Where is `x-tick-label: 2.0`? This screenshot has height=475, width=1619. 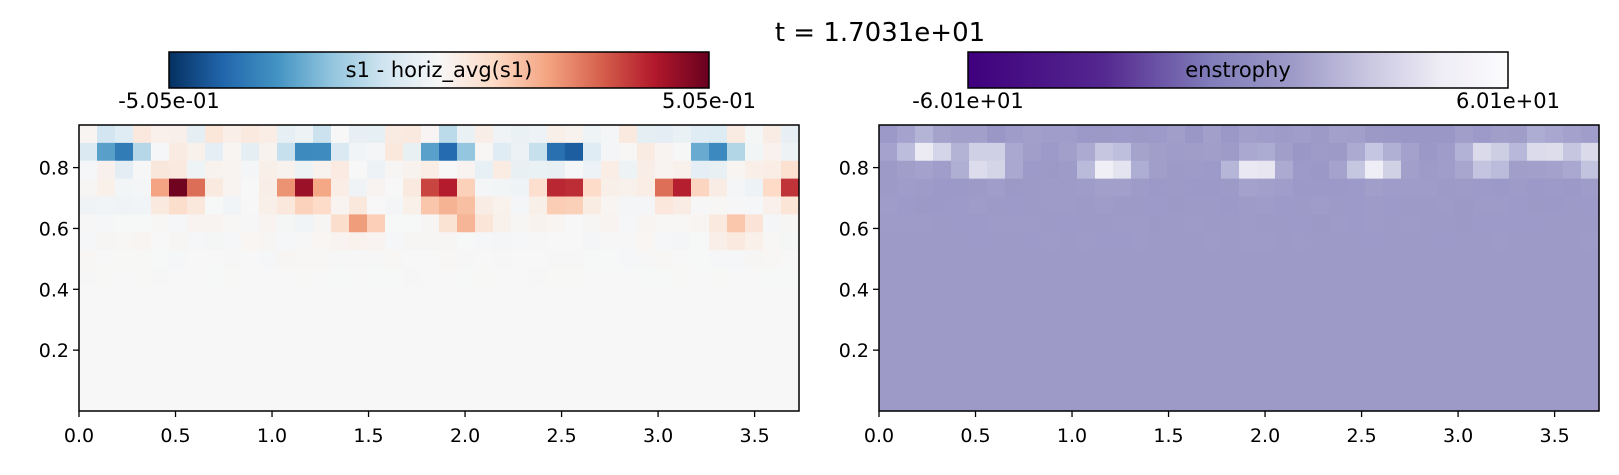
x-tick-label: 2.0 is located at coordinates (465, 436).